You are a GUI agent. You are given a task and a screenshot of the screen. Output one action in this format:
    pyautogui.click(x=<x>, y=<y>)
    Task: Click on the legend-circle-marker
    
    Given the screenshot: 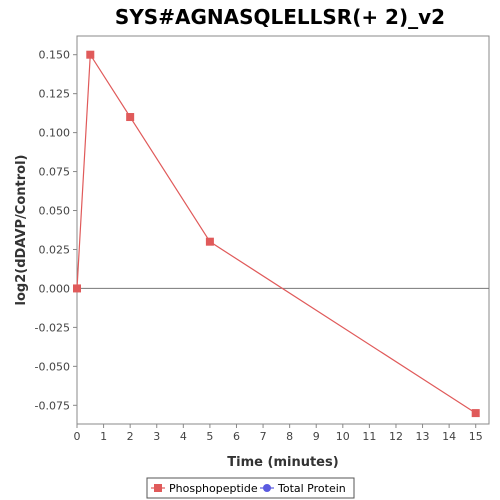 What is the action you would take?
    pyautogui.click(x=267, y=488)
    